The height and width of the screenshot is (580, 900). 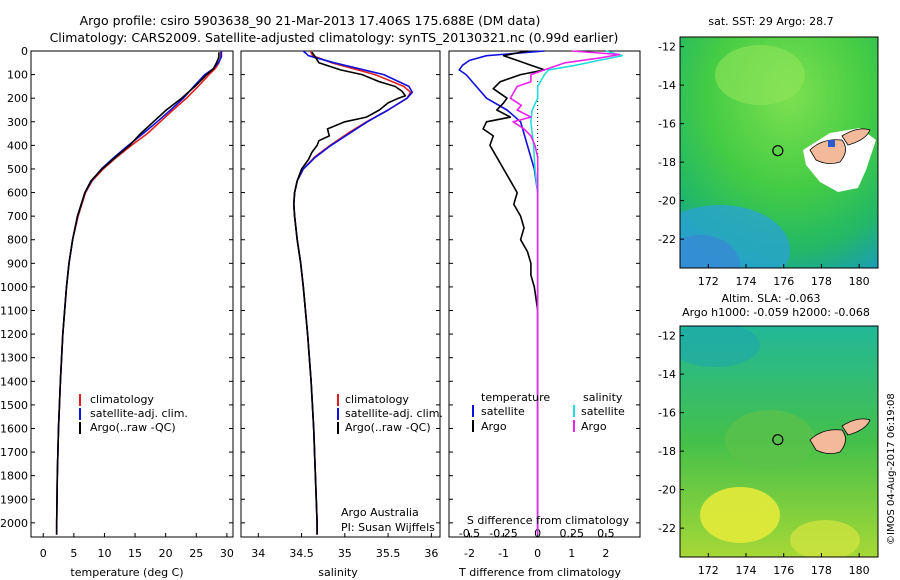 I want to click on imos-credit: ©IMOS 04-Aug-2017 06:19:08, so click(x=891, y=469).